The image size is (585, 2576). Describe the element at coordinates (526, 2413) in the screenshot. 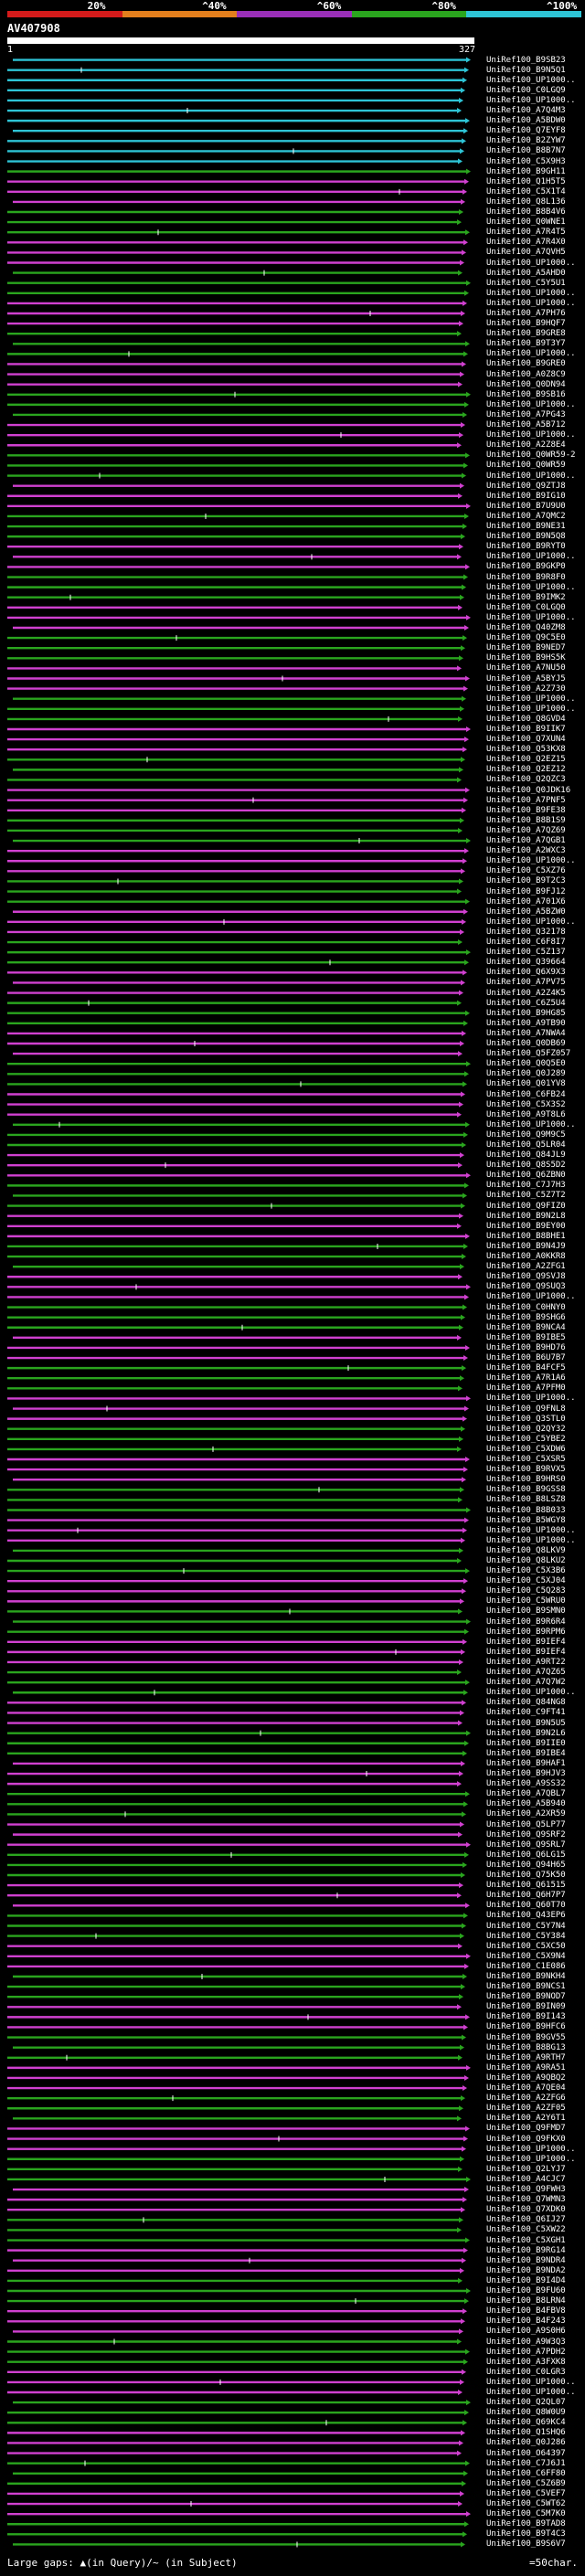

I see `hit-label: UniRef100_Q8W0U9` at that location.